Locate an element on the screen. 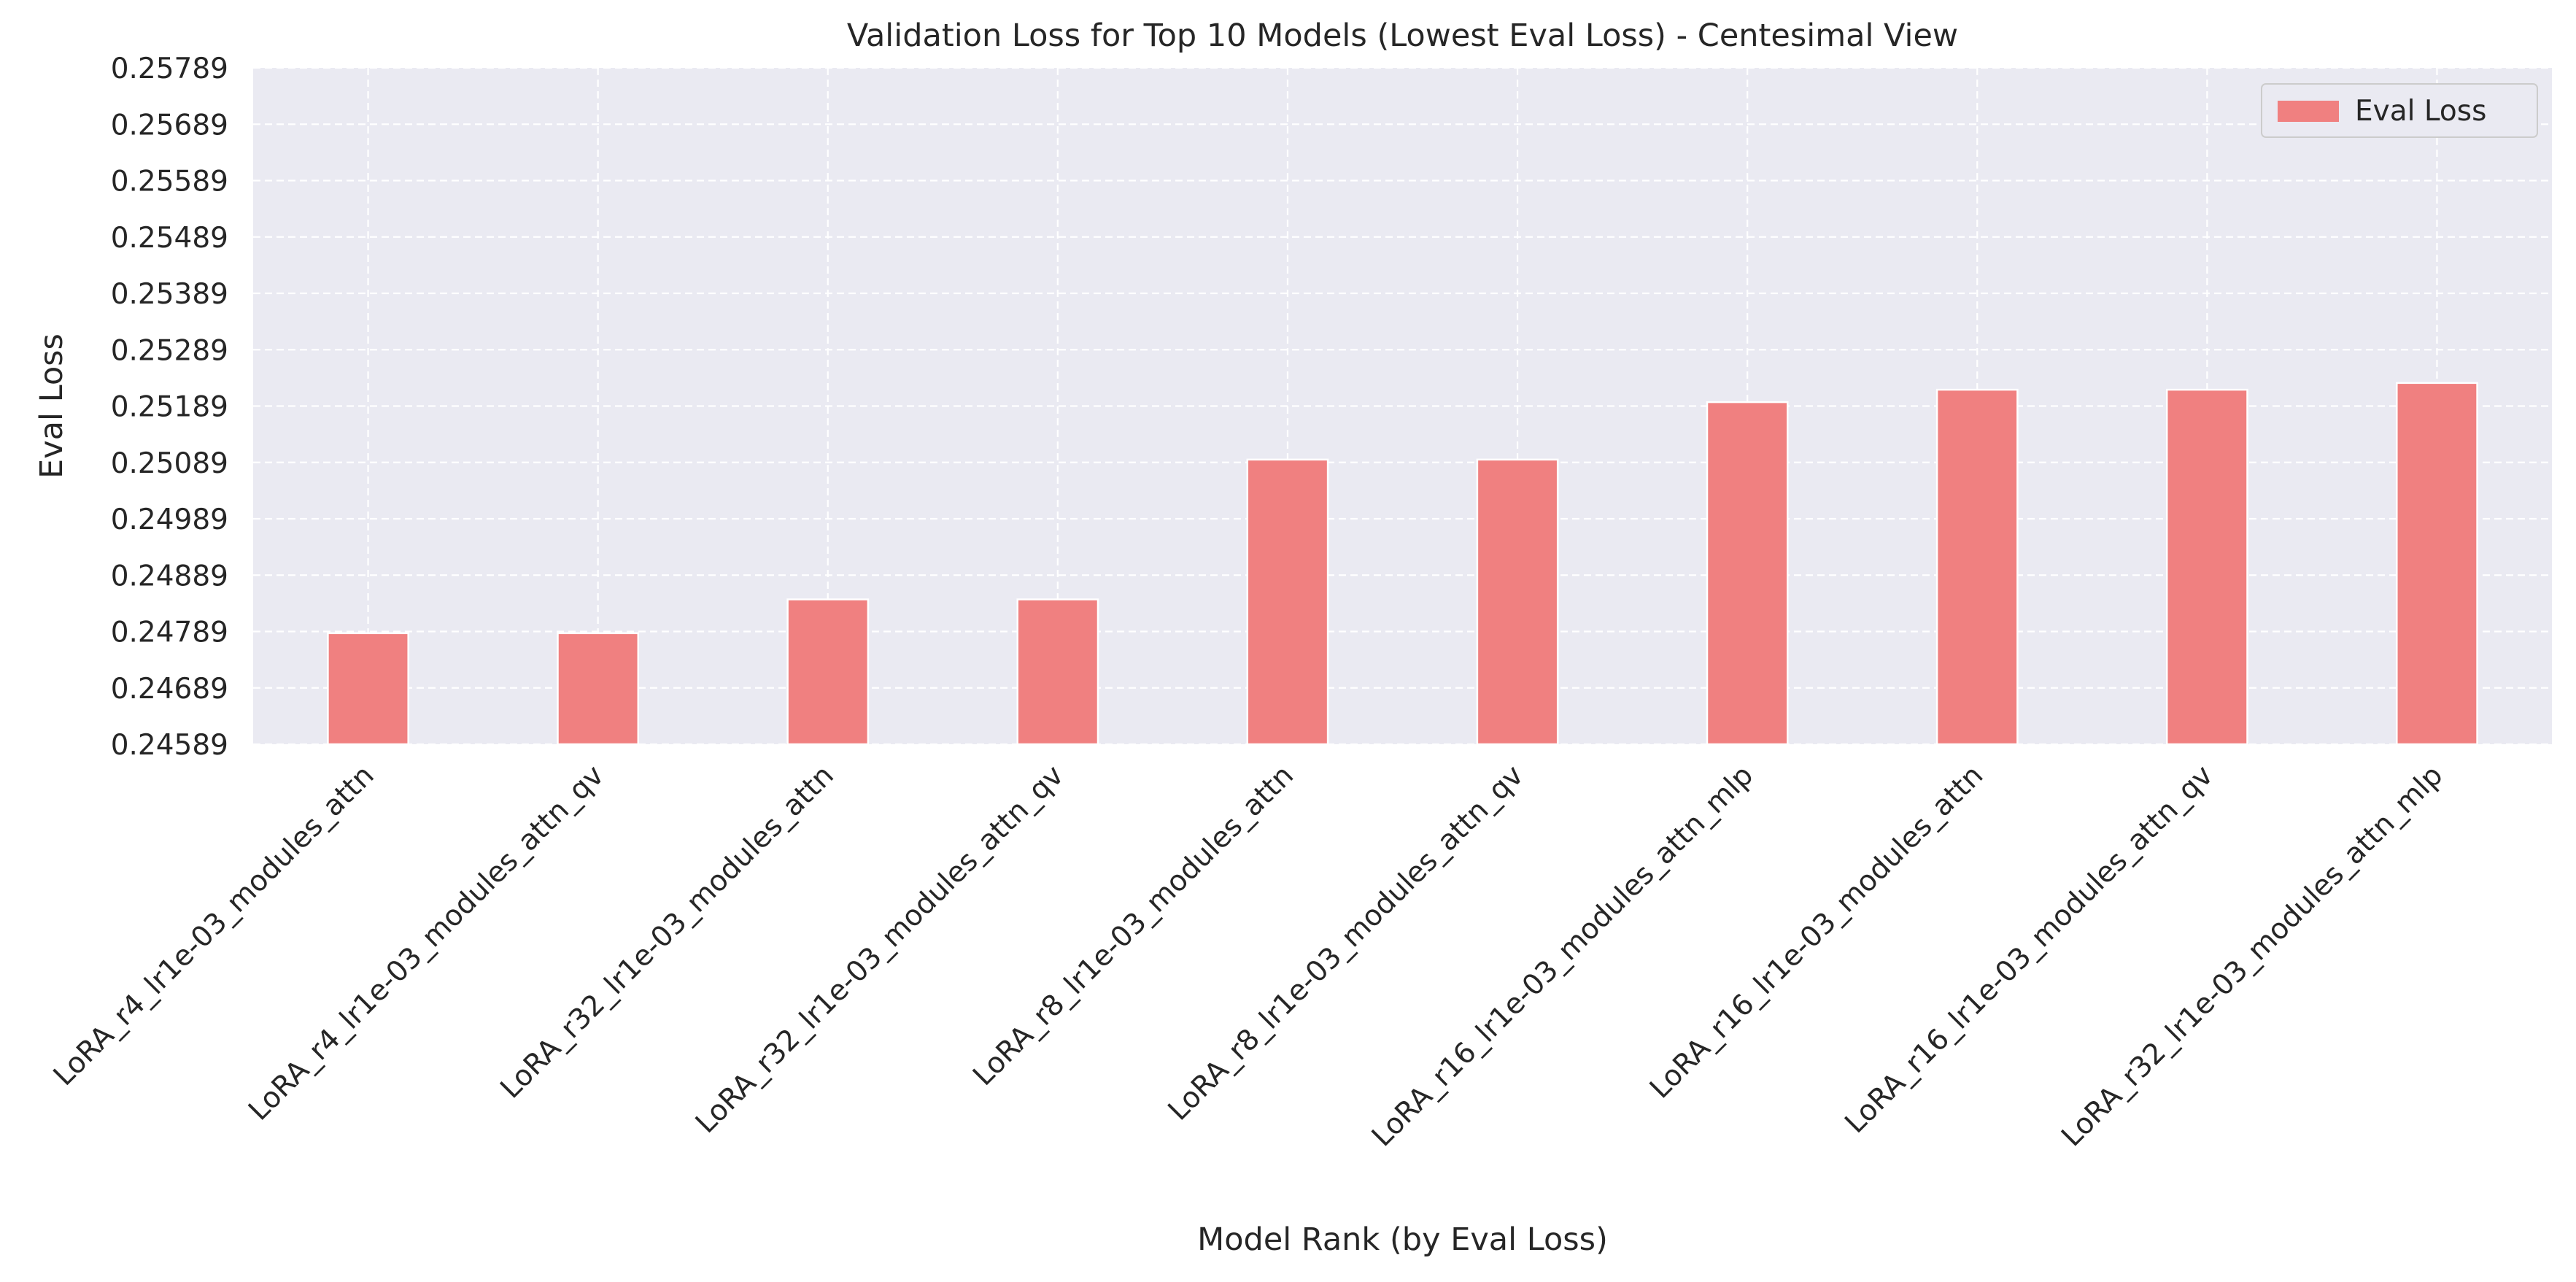 The image size is (2576, 1282). y-axis-label: Eval Loss is located at coordinates (52, 406).